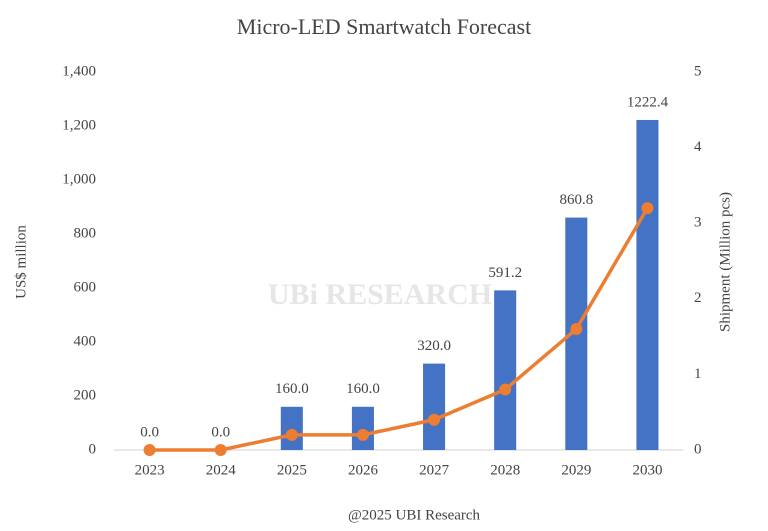  What do you see at coordinates (380, 294) in the screenshot?
I see `watermark: UBi RESEARCH` at bounding box center [380, 294].